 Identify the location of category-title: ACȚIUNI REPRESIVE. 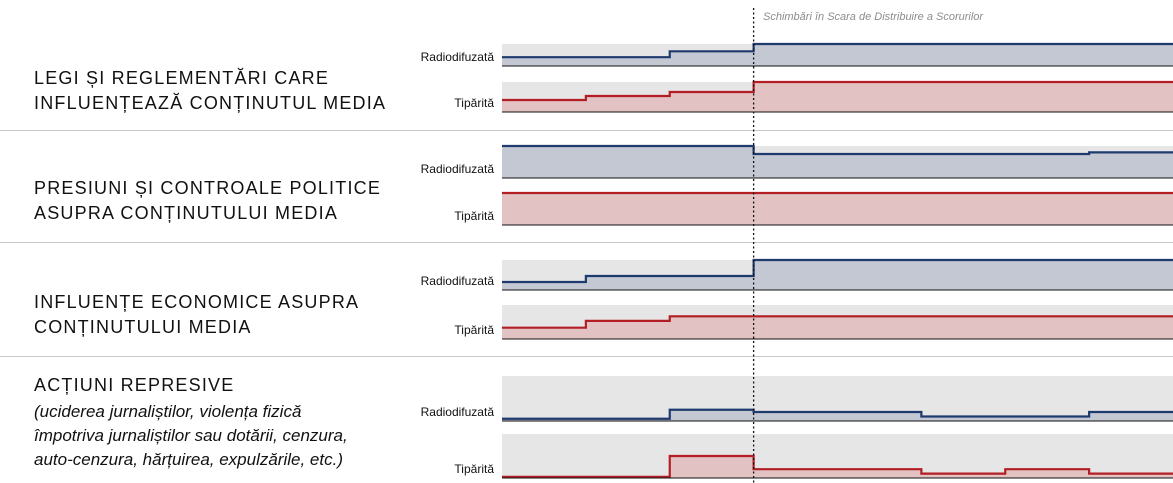
(134, 385).